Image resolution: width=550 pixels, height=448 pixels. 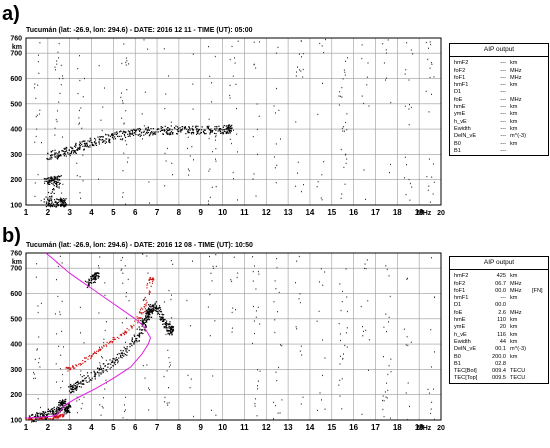 I want to click on aip-row: ymE 20 km, so click(x=499, y=327).